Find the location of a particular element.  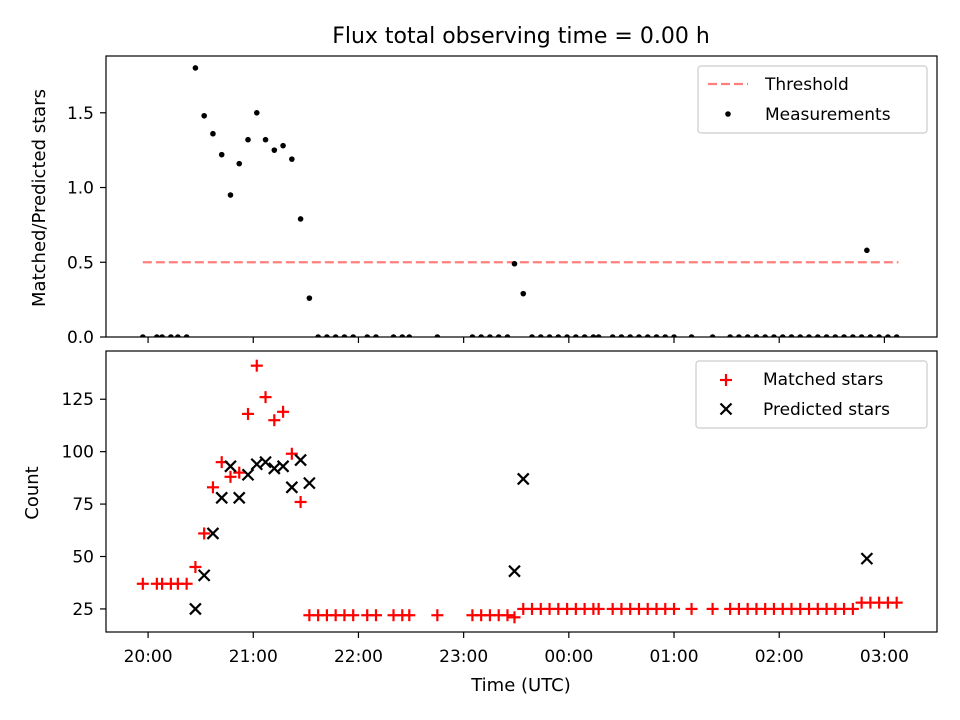

legend-measurements-label: Measurements is located at coordinates (828, 115).